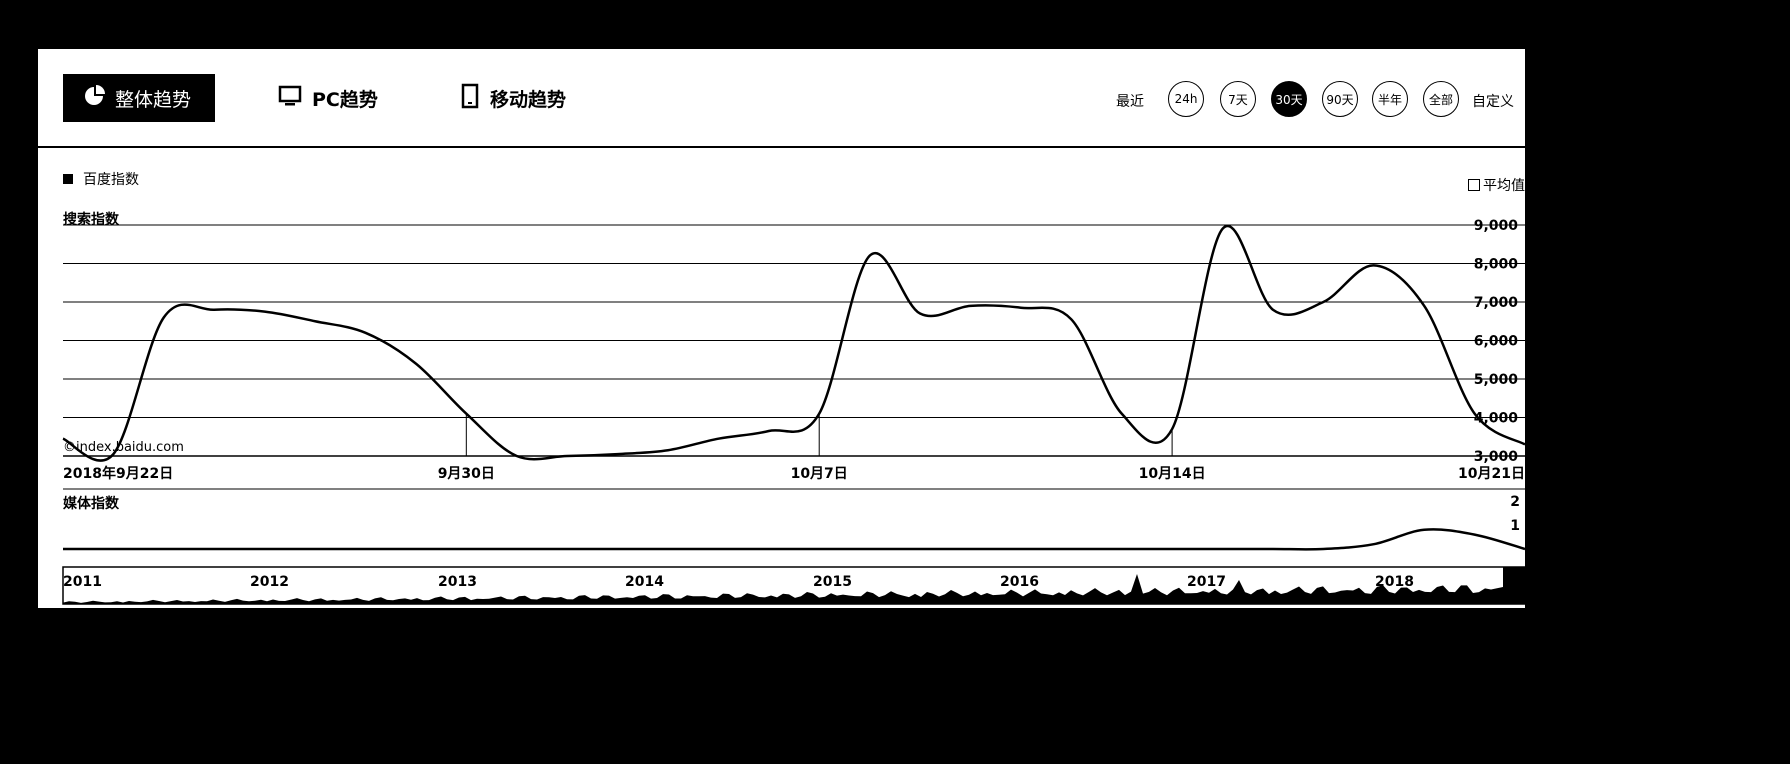 Image resolution: width=1790 pixels, height=764 pixels. What do you see at coordinates (1186, 99) in the screenshot?
I see `range-24h-button: 24h` at bounding box center [1186, 99].